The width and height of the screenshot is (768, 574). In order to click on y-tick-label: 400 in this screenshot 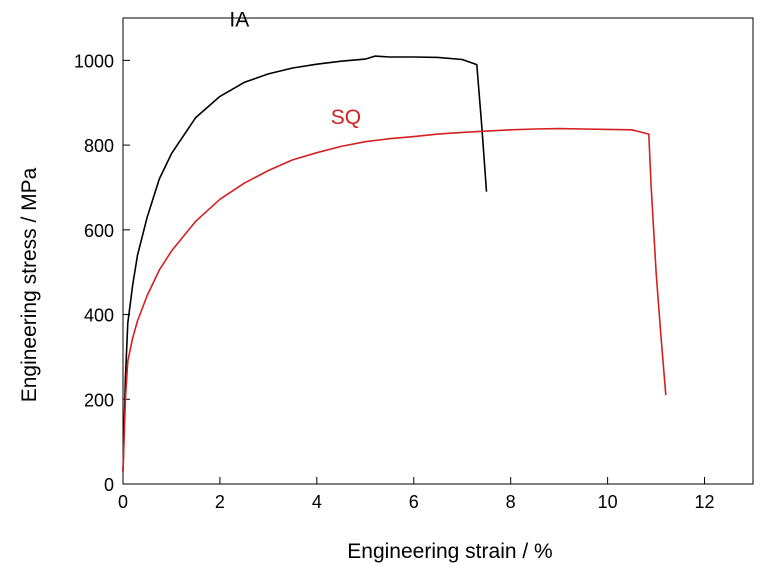, I will do `click(99, 316)`.